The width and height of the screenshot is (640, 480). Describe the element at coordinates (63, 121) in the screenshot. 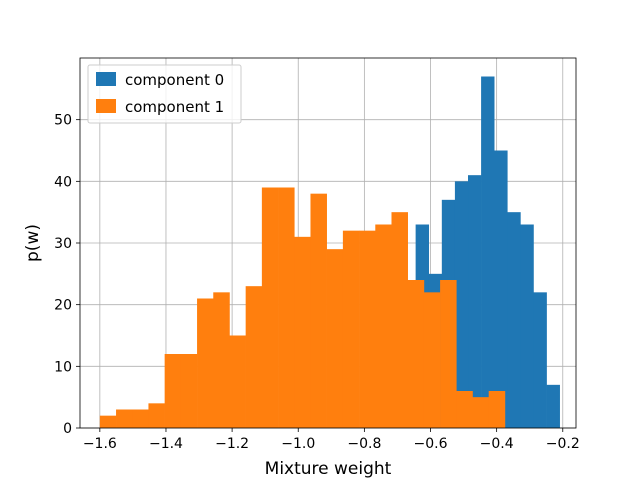

I see `y-tick-label: 50` at that location.